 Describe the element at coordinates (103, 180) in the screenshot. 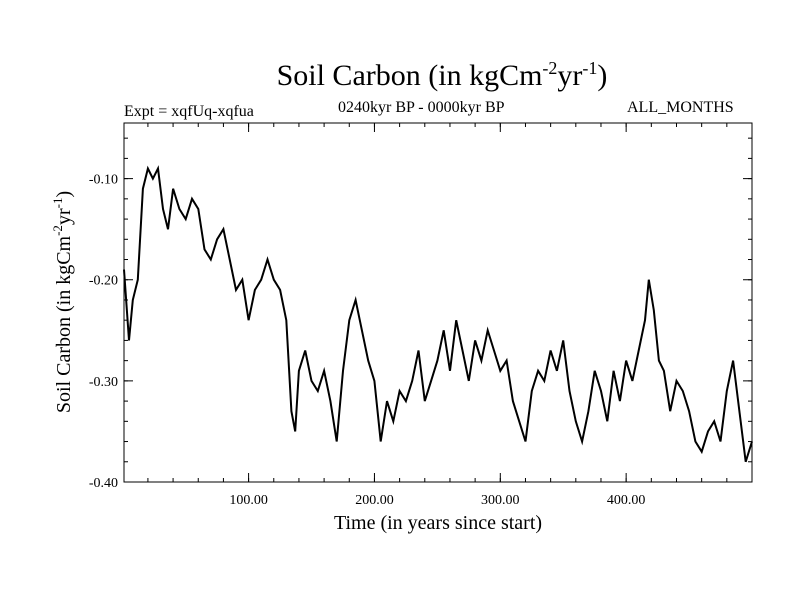

I see `y-tick-label: -0.10` at that location.